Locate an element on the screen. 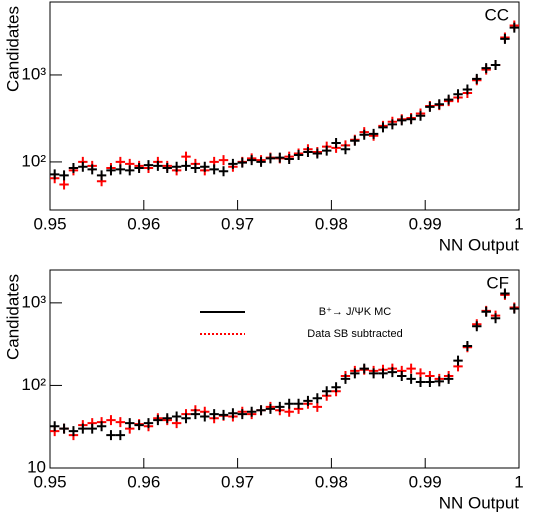 Image resolution: width=537 pixels, height=525 pixels. panel-label: CC is located at coordinates (496, 14).